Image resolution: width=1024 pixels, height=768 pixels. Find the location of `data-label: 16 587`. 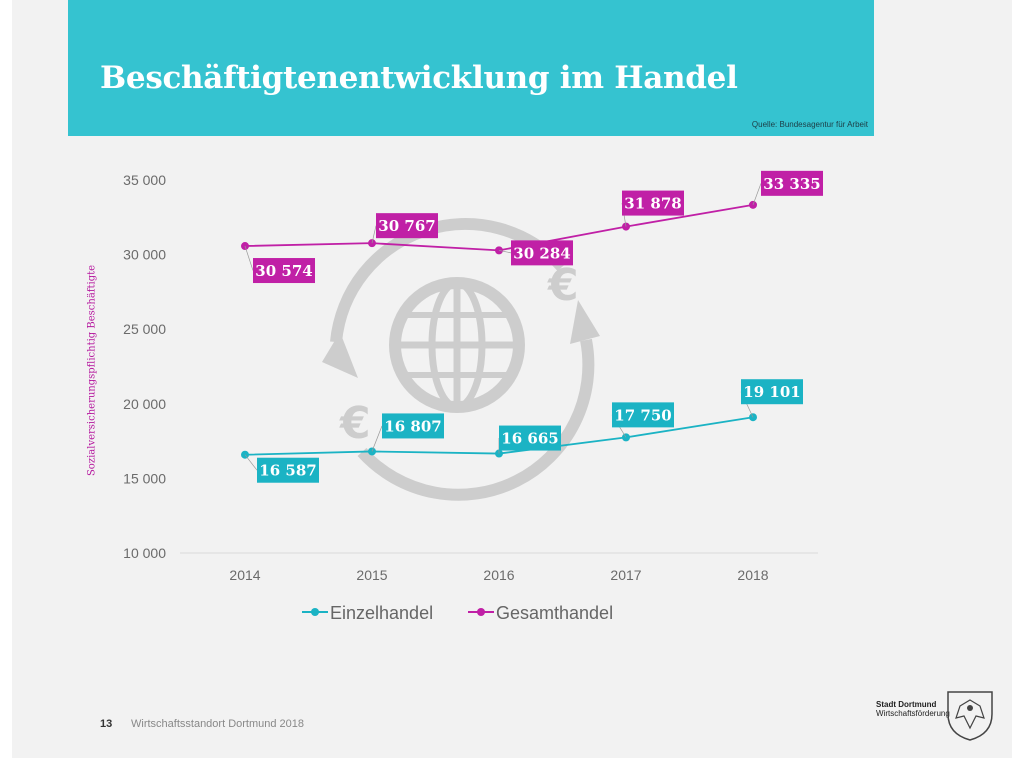

data-label: 16 587 is located at coordinates (287, 471).